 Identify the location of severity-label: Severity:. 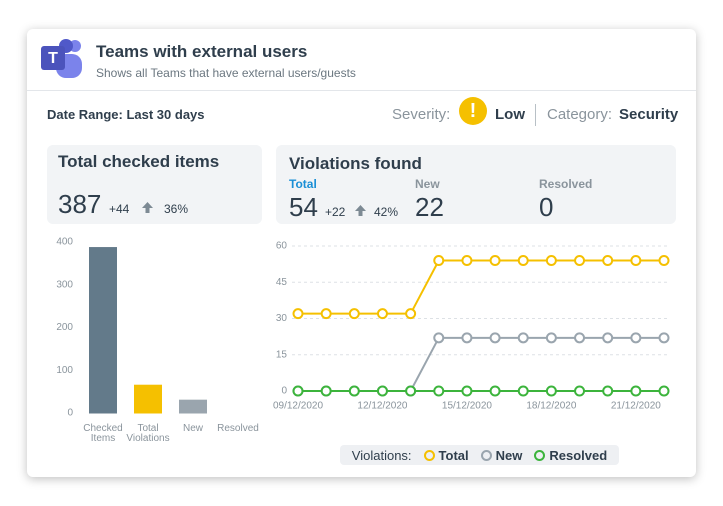
(421, 114).